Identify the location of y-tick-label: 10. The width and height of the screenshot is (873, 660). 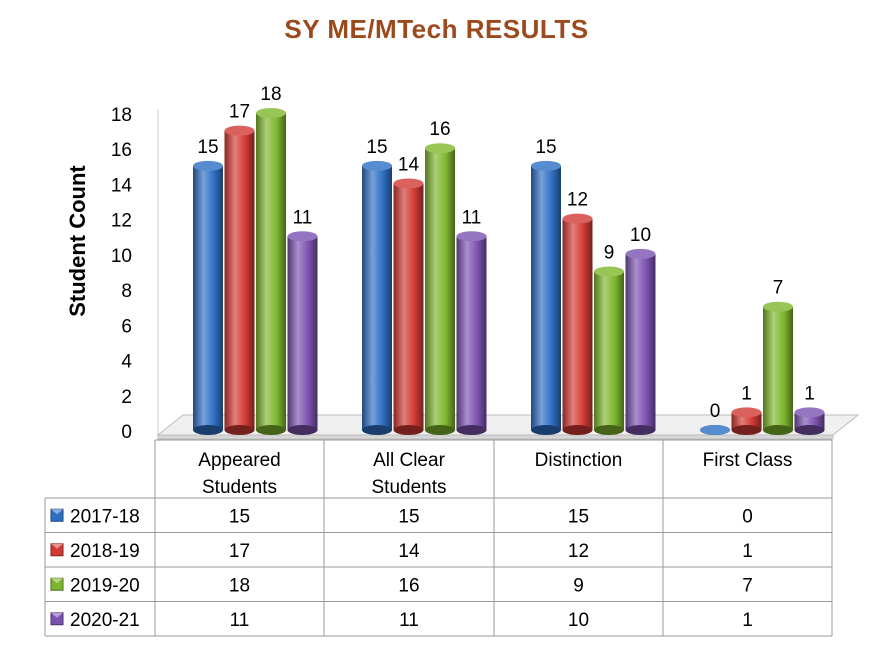
(121, 256).